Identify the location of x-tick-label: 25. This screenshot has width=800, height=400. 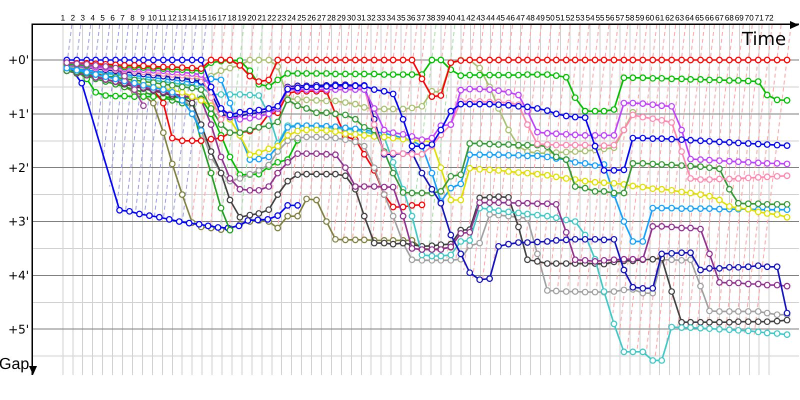
(302, 17).